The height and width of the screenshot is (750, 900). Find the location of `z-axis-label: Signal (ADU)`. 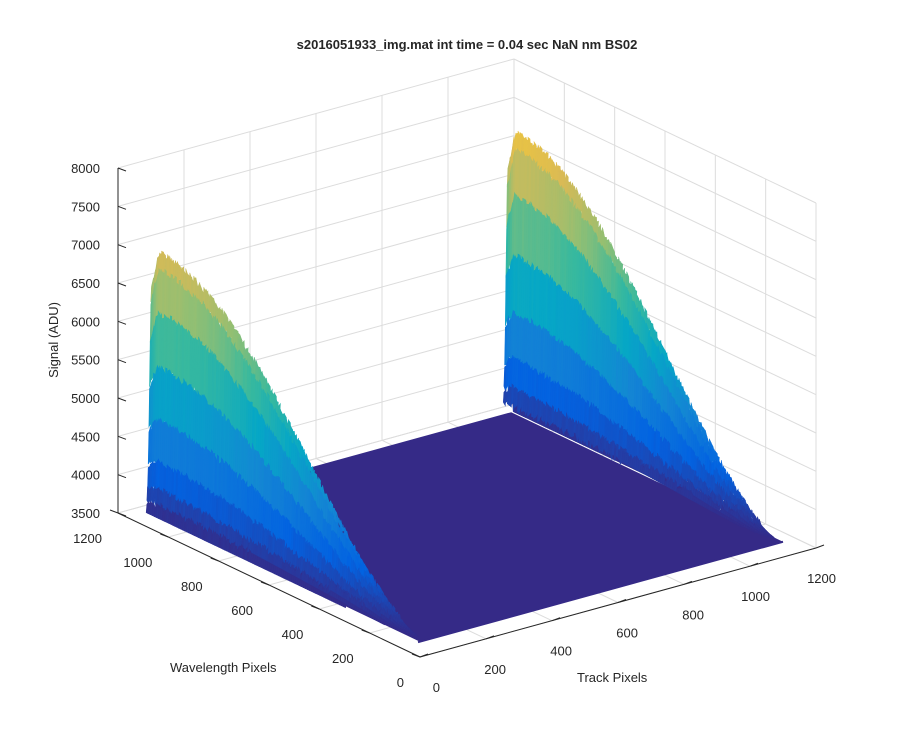

z-axis-label: Signal (ADU) is located at coordinates (53, 340).